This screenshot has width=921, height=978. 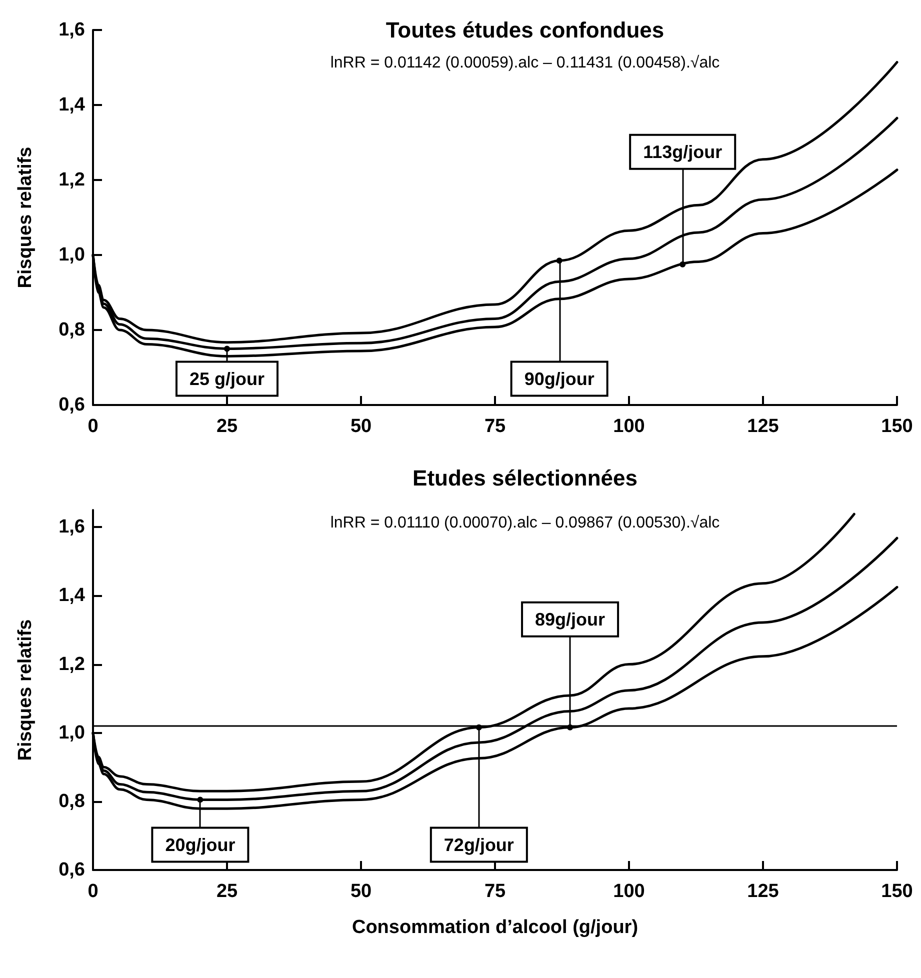 What do you see at coordinates (495, 927) in the screenshot?
I see `x-axis-title: Consommation d’alcool (g/jour)` at bounding box center [495, 927].